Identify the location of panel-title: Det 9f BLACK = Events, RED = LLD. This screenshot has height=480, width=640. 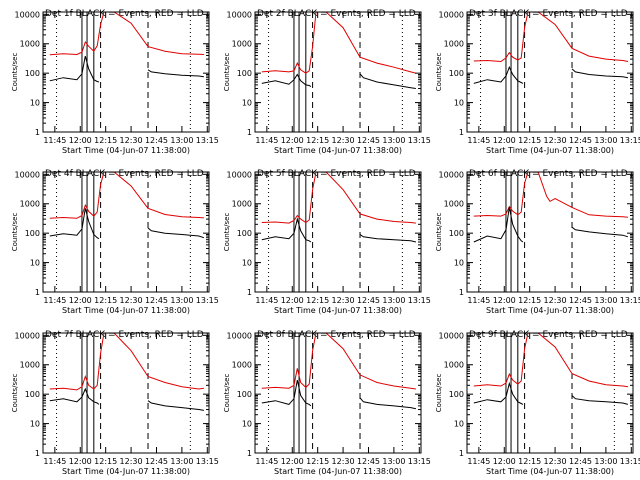
(548, 335).